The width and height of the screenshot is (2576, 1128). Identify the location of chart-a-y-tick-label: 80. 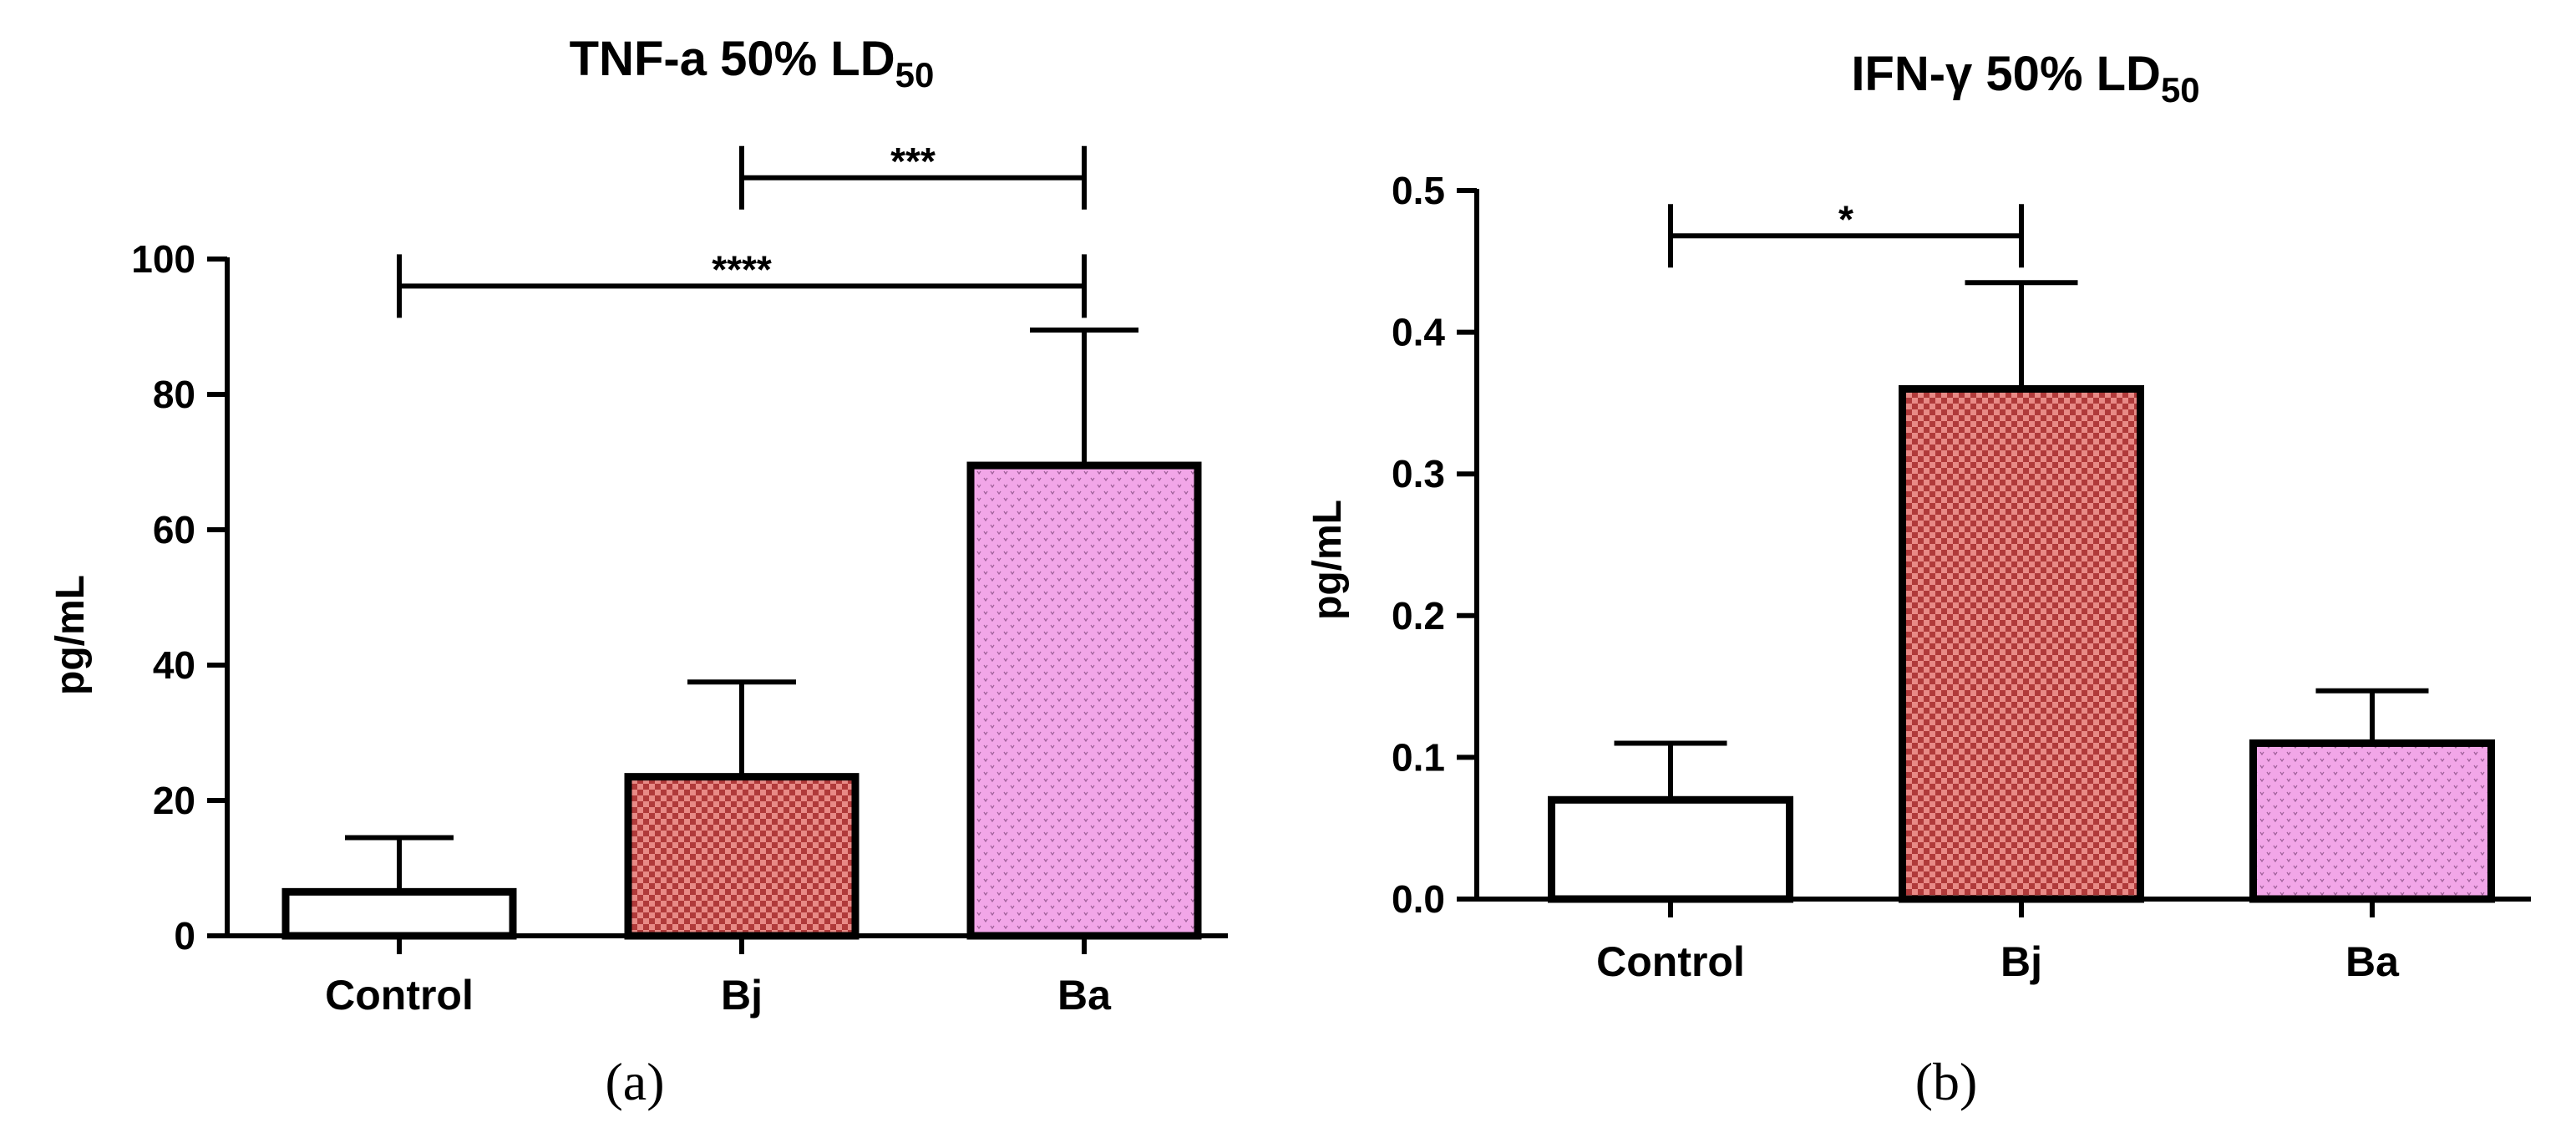
(174, 395).